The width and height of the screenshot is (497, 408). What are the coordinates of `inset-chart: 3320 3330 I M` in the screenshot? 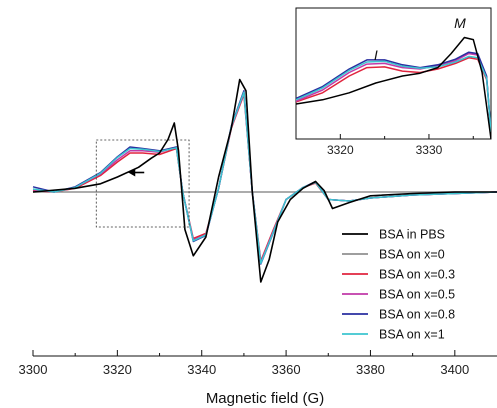 It's located at (393, 82).